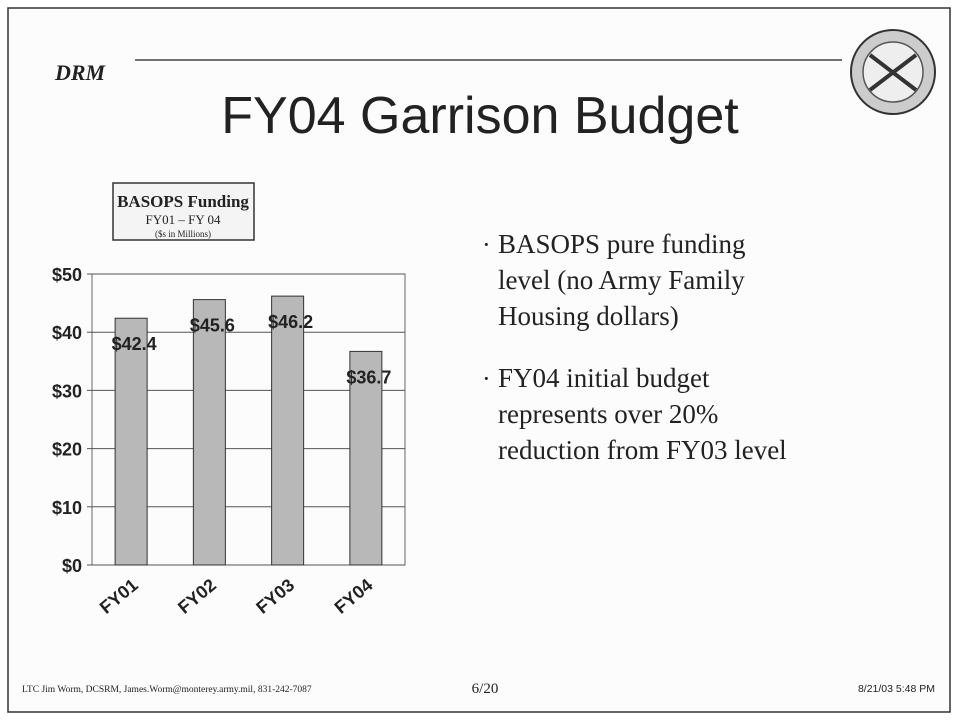 The height and width of the screenshot is (721, 958). What do you see at coordinates (67, 333) in the screenshot?
I see `y-tick-label: $40` at bounding box center [67, 333].